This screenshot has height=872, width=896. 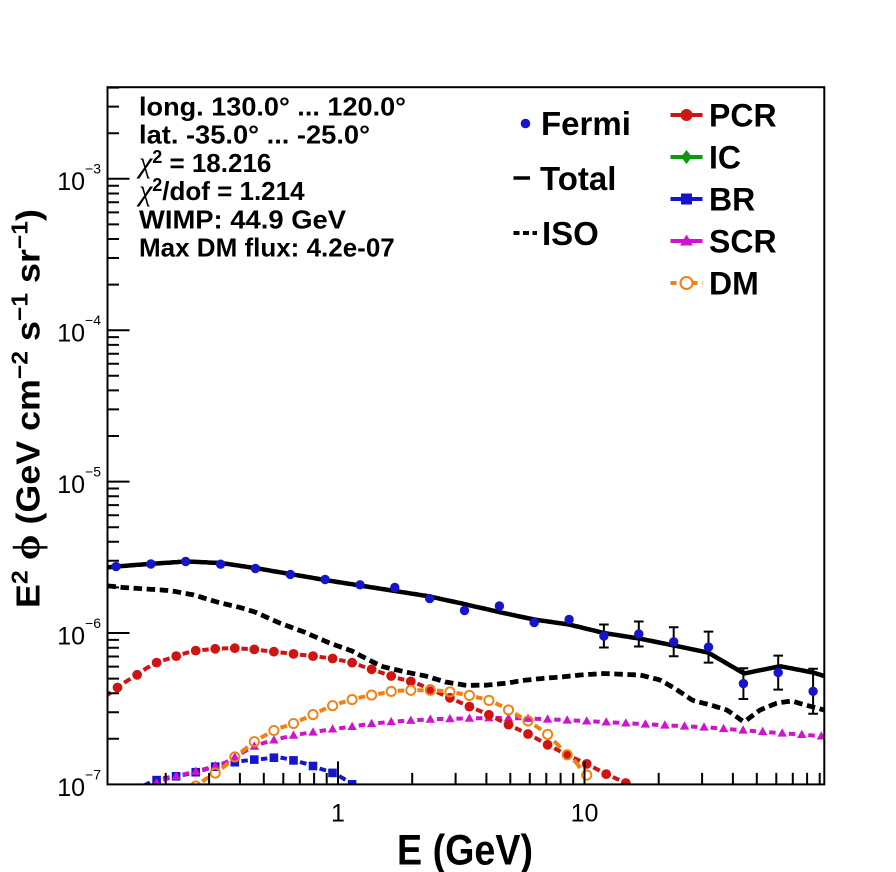 What do you see at coordinates (203, 162) in the screenshot?
I see `svg-text: χ2 = 18.216` at bounding box center [203, 162].